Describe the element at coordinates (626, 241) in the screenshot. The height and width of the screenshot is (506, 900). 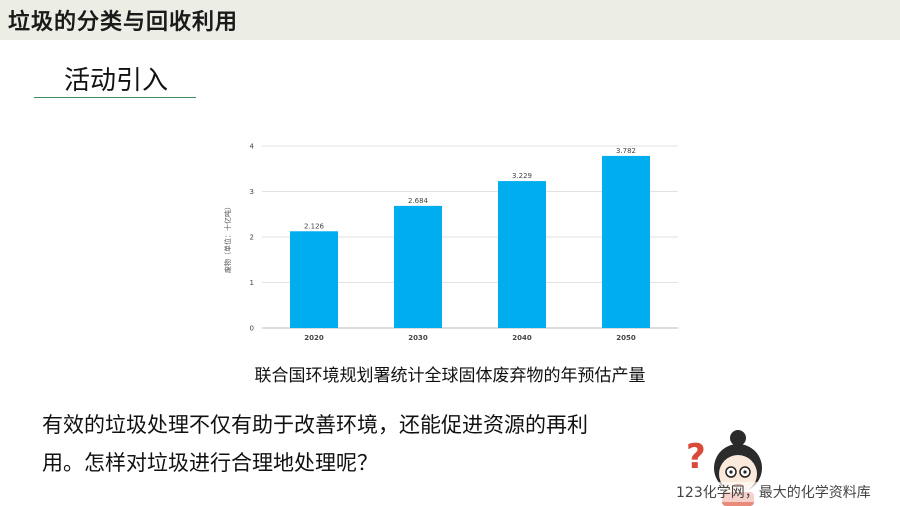
I see `bar-2050` at that location.